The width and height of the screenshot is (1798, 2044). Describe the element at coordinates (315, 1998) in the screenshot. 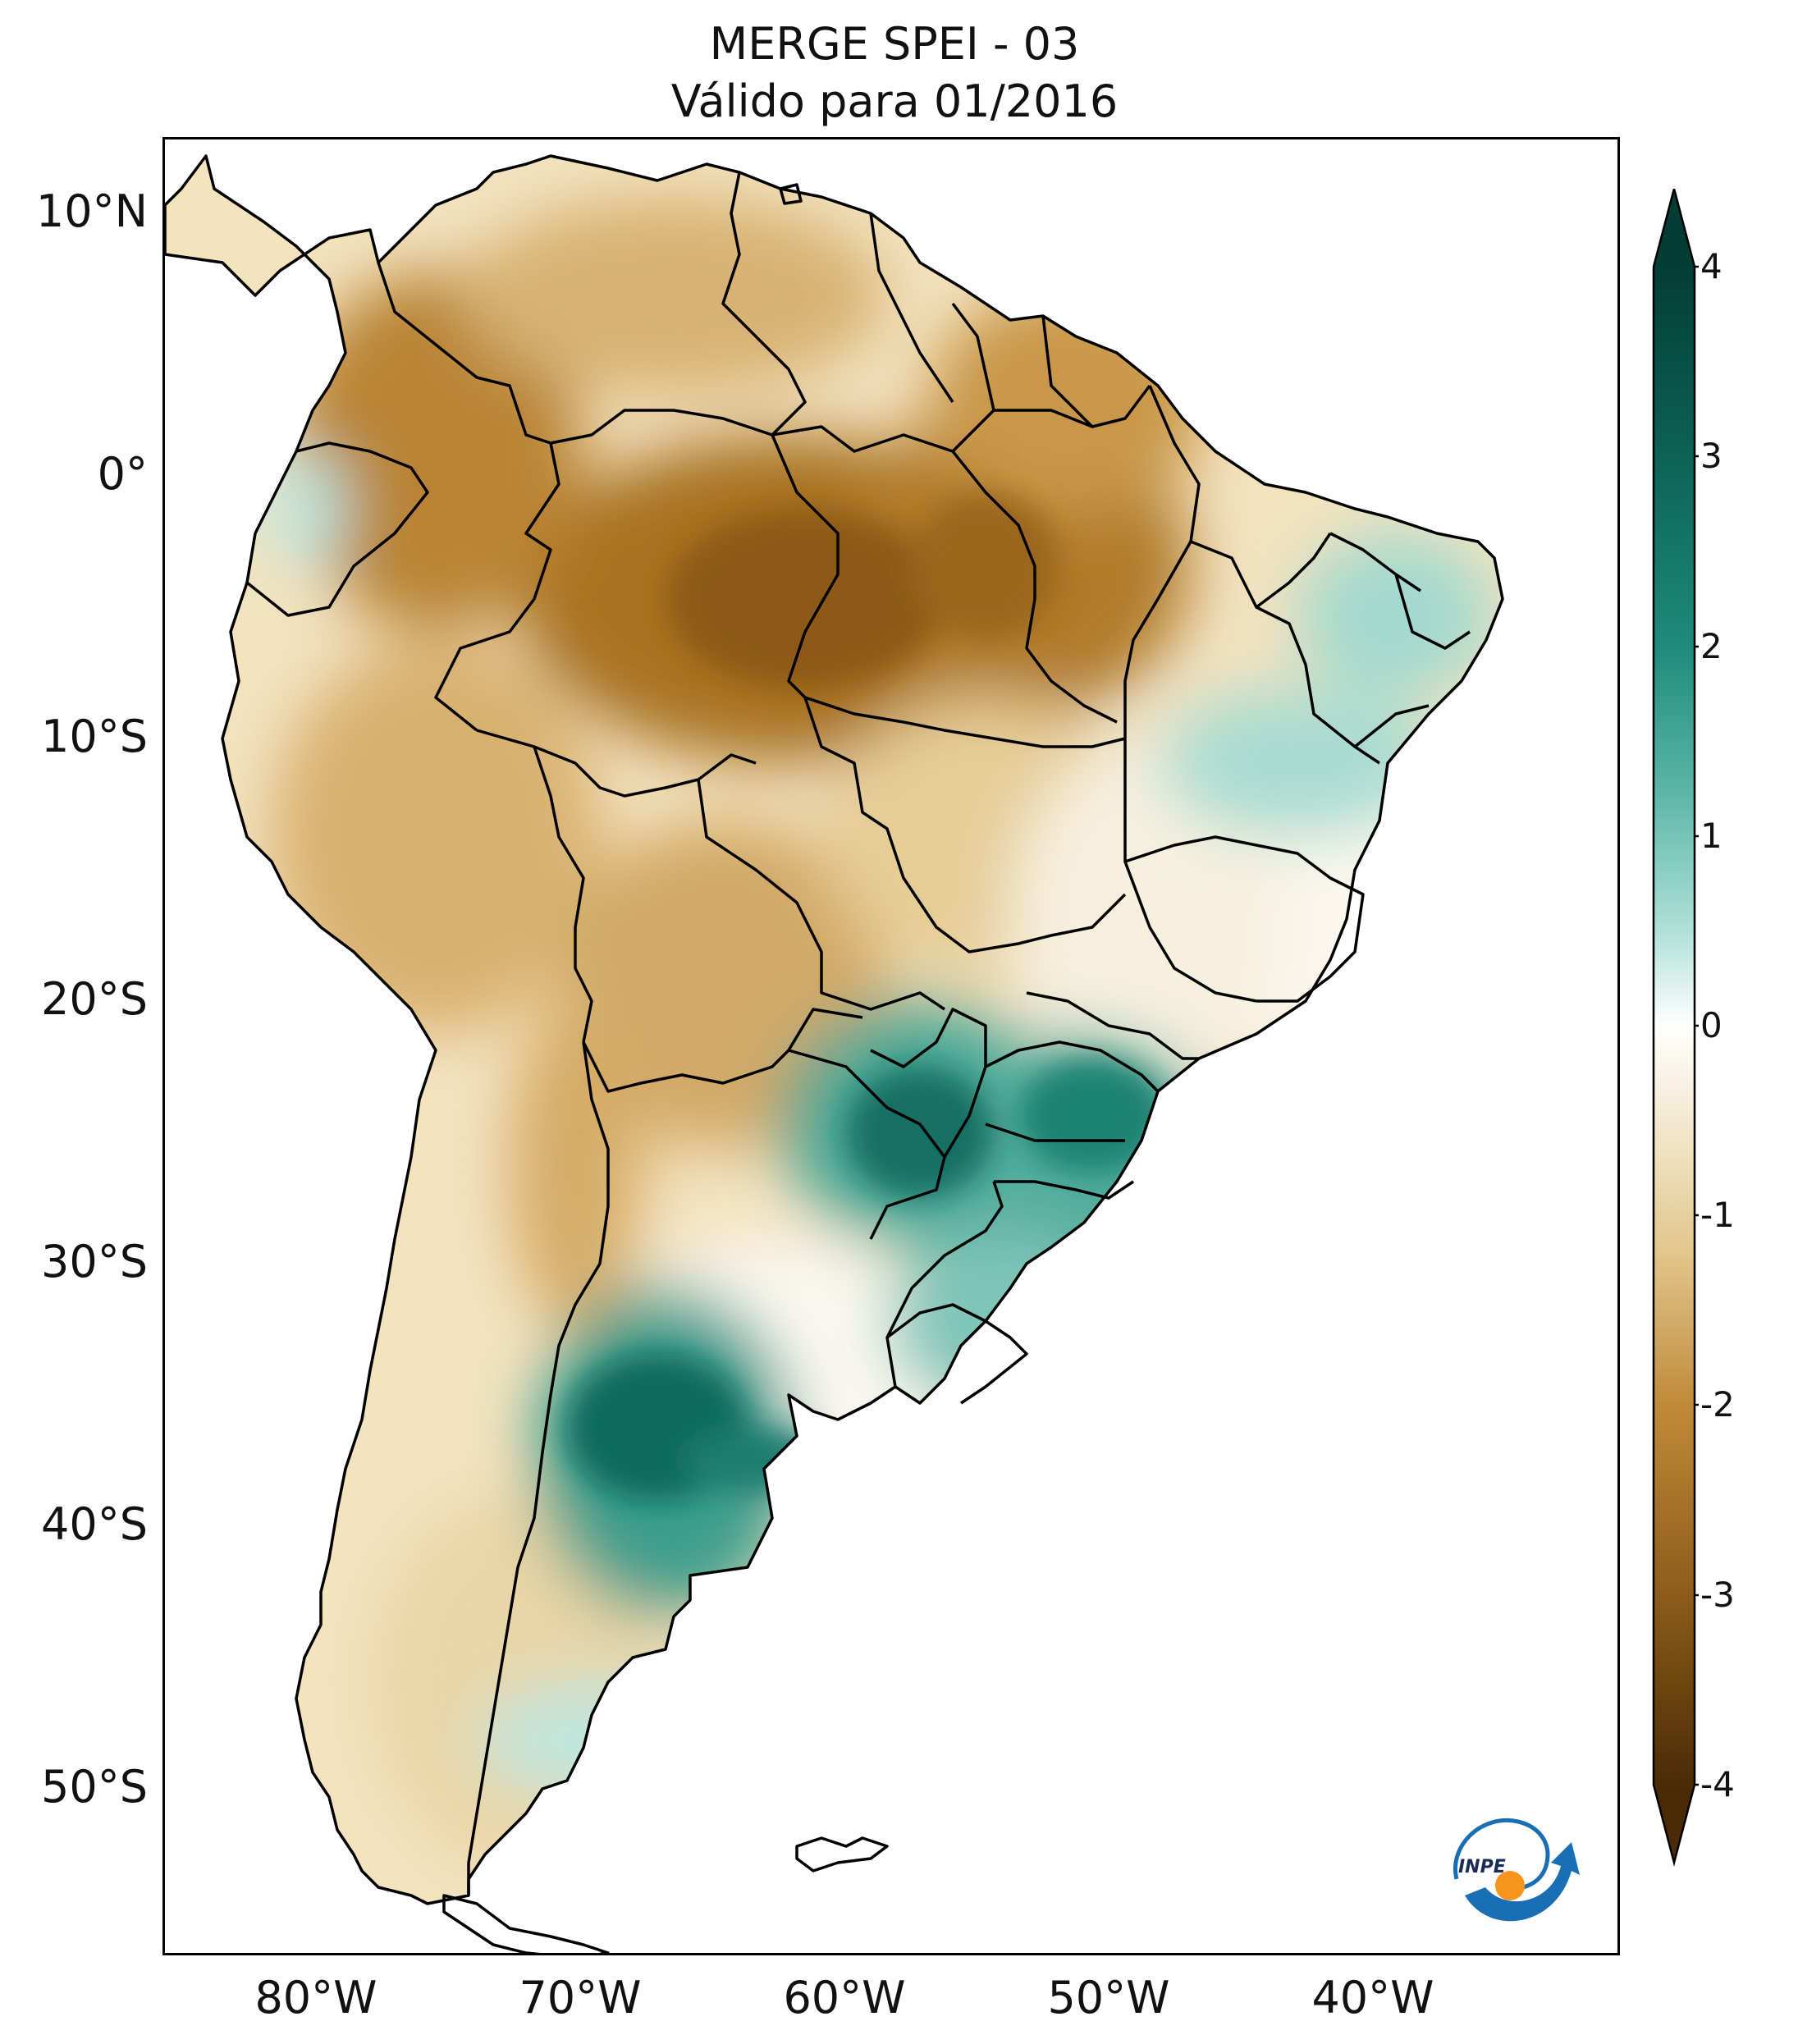

I see `lon-label-80w: 80°W` at that location.